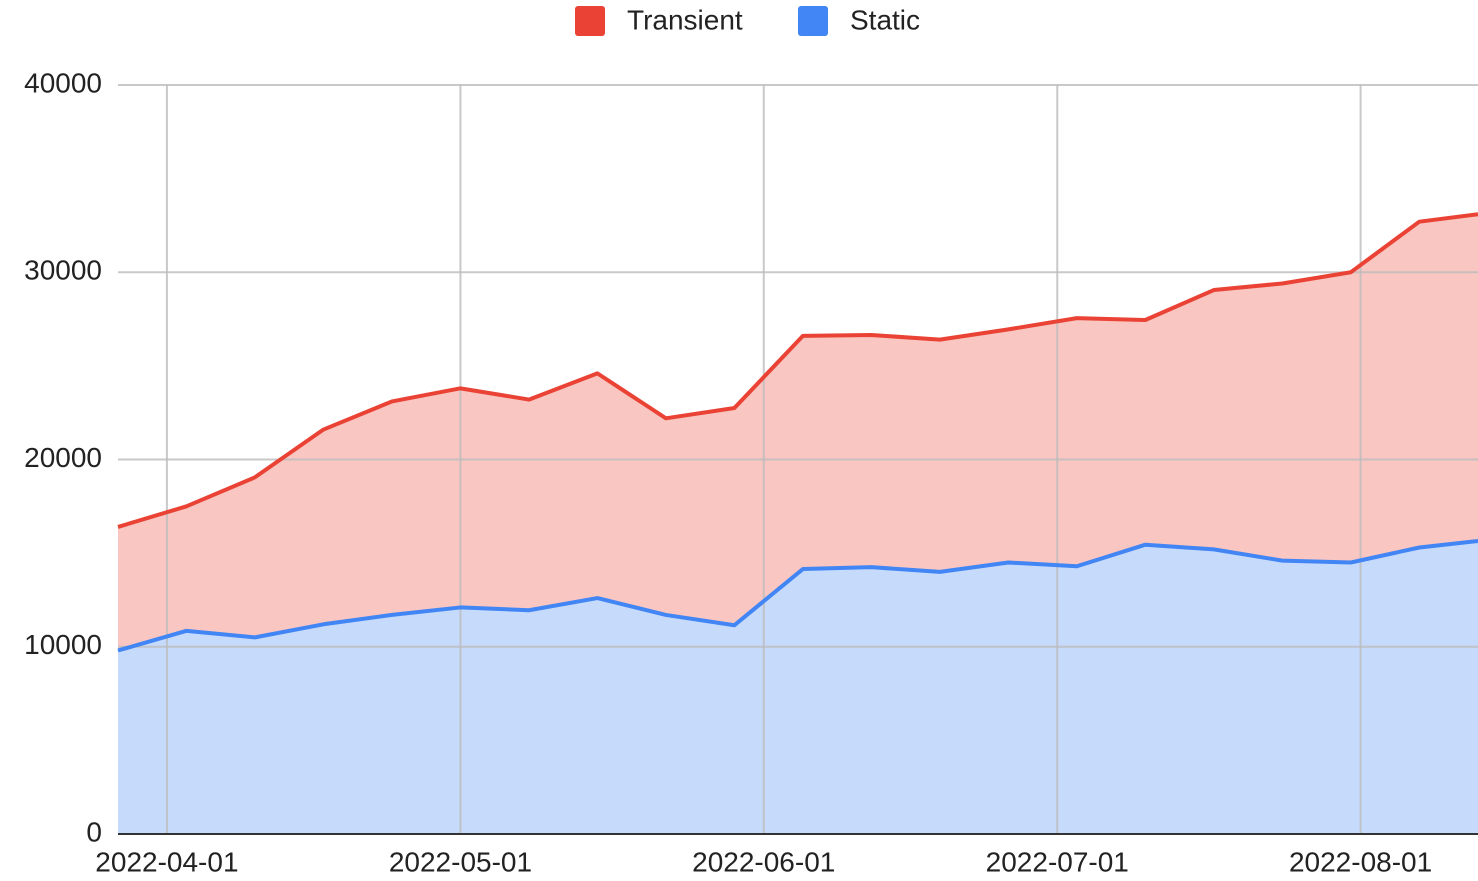  I want to click on line, so click(797, 595).